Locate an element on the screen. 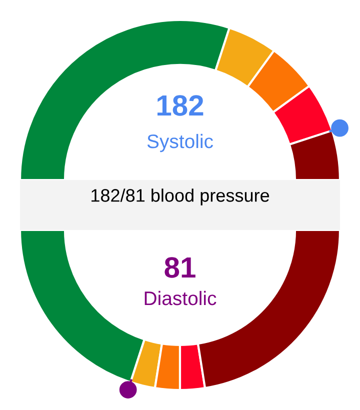  text: 81 is located at coordinates (180, 267).